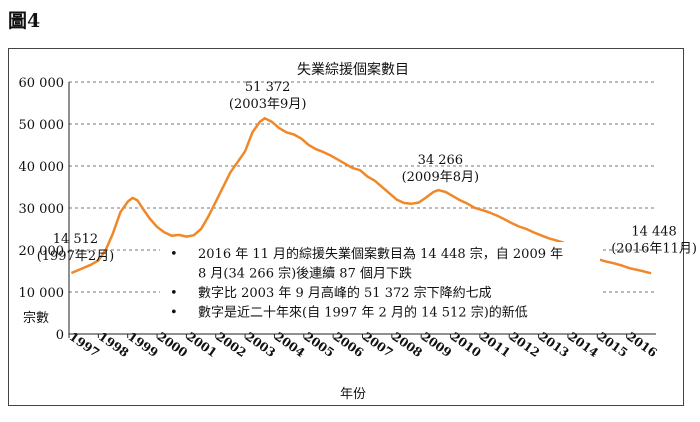 The image size is (700, 422). Describe the element at coordinates (345, 293) in the screenshot. I see `note-line: 數字比 2003 年 9 月高峰的 51 372 宗下降約七成` at that location.